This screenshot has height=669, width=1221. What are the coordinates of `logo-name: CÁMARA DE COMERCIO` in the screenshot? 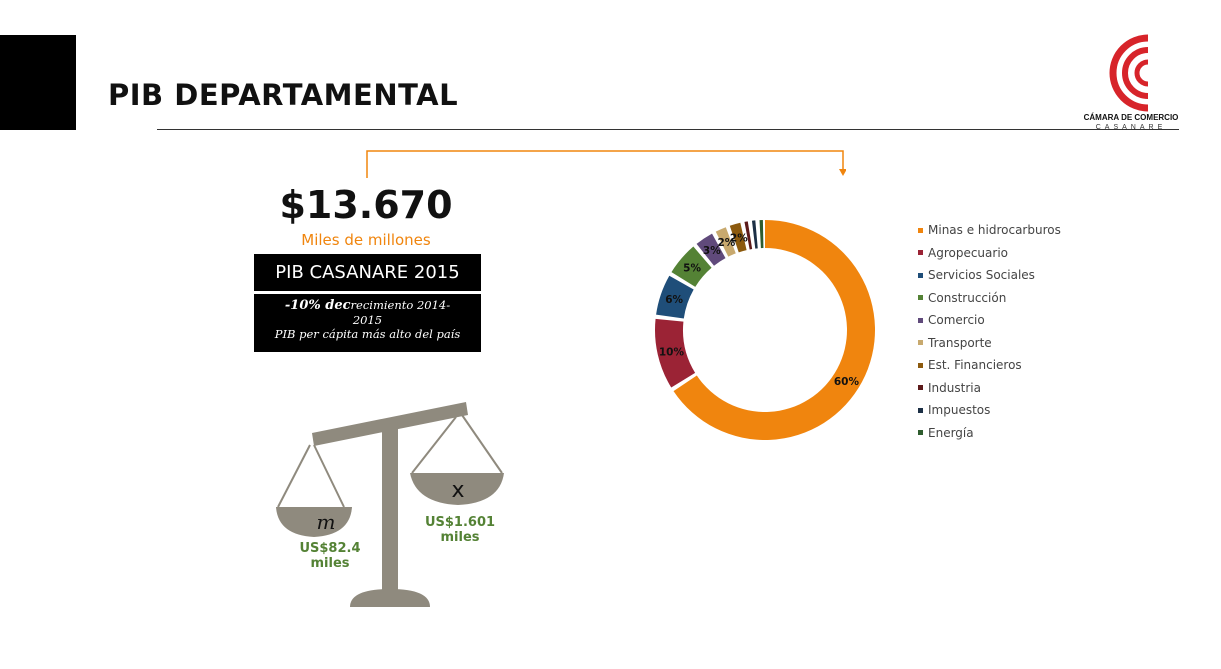 It's located at (1131, 117).